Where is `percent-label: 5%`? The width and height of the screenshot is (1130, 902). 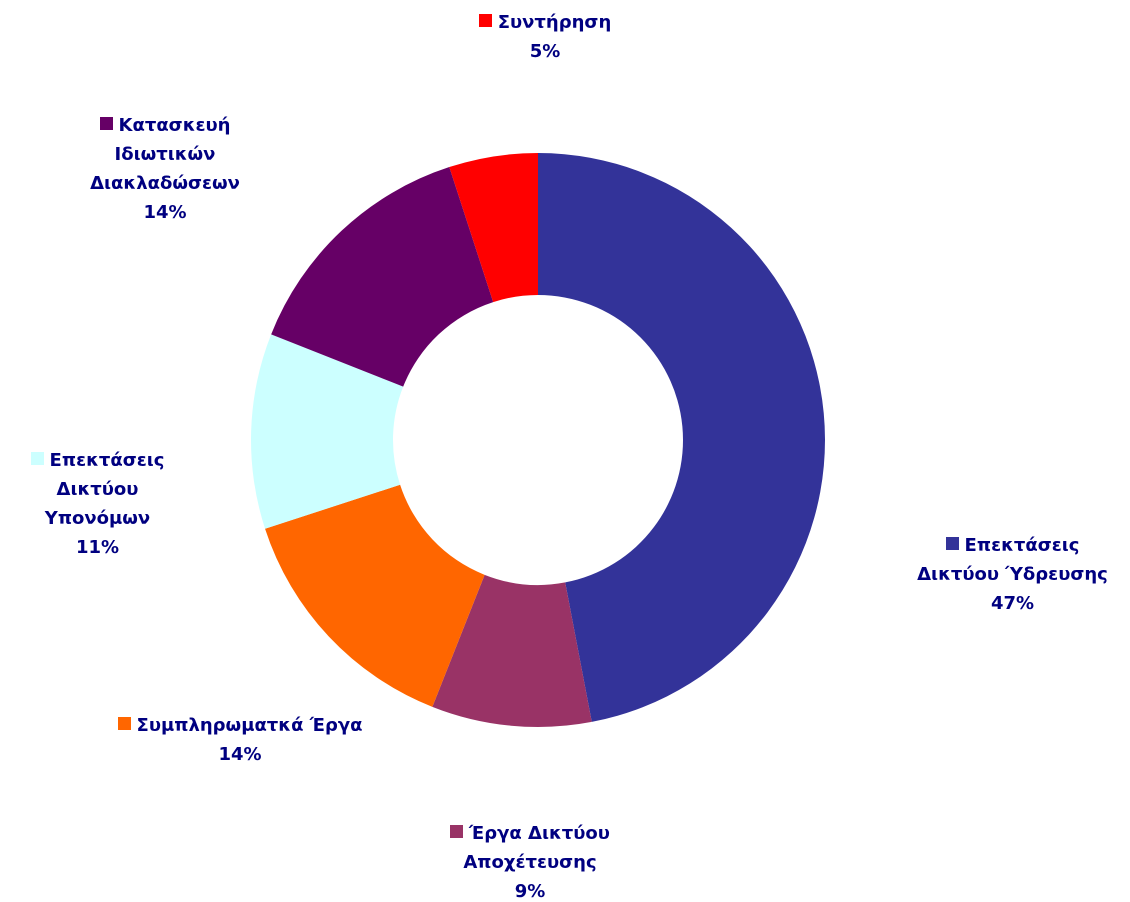
percent-label: 5% is located at coordinates (545, 51).